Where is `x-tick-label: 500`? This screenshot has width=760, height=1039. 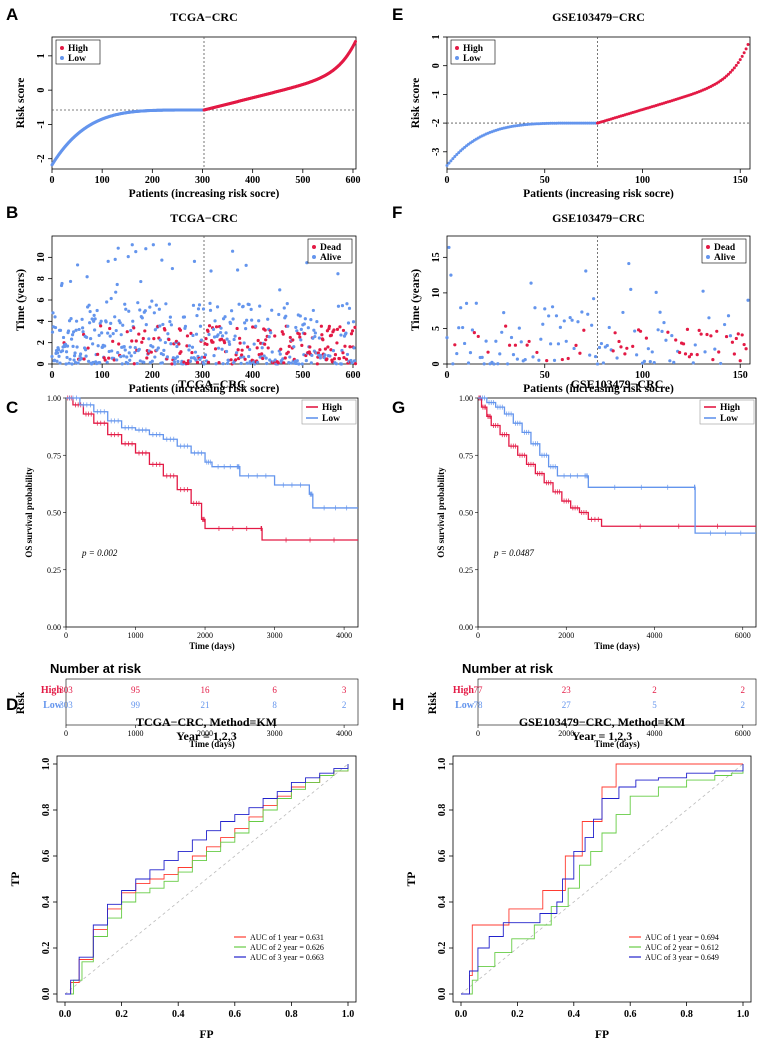
x-tick-label: 500 is located at coordinates (302, 180).